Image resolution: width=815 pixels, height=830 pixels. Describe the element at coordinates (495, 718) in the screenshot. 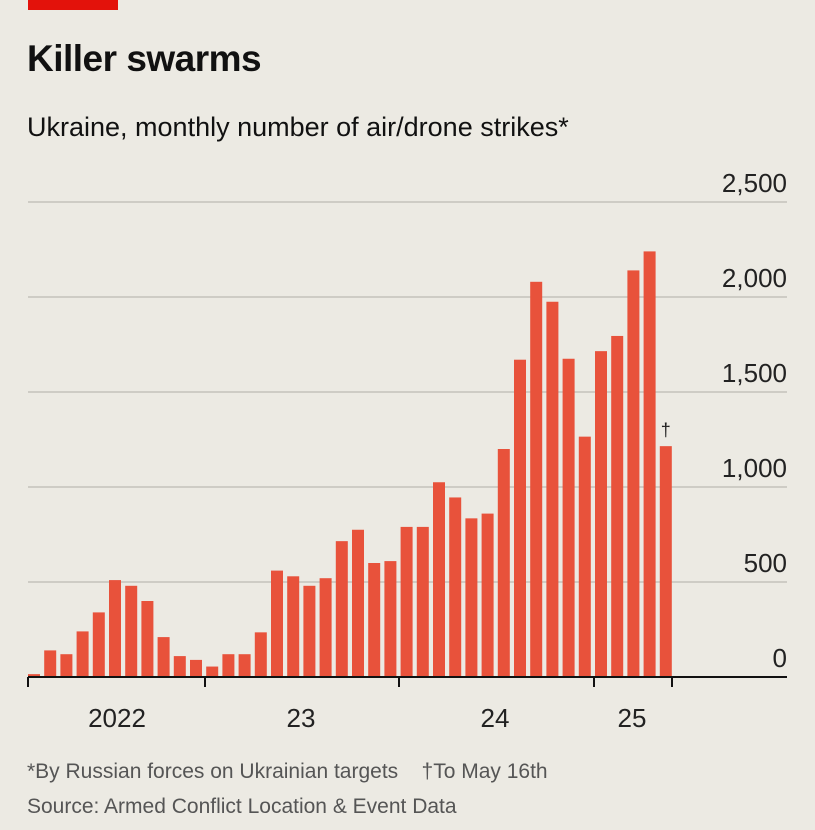

I see `x-tick-label: 24` at that location.